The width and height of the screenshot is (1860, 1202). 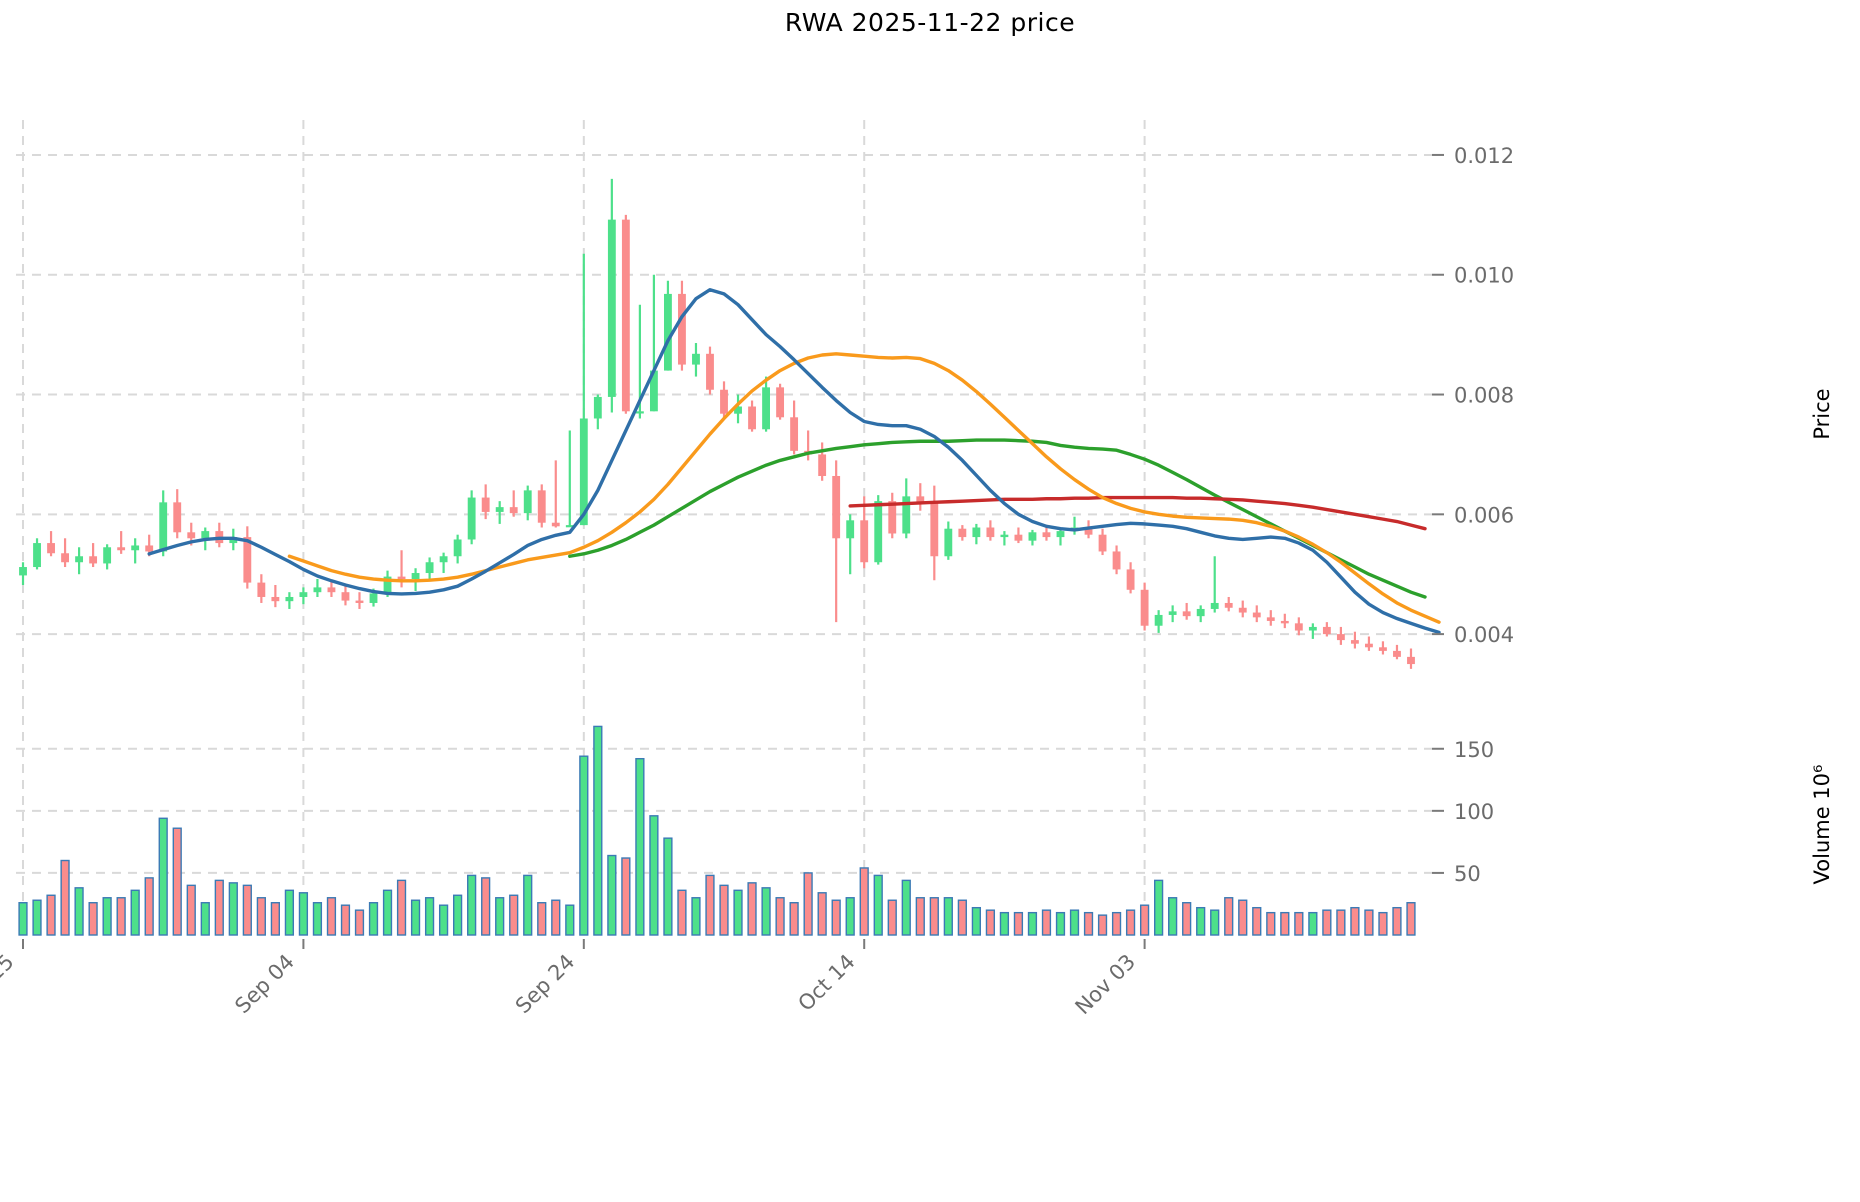 I want to click on price-tick-label: 0.004, so click(x=1484, y=635).